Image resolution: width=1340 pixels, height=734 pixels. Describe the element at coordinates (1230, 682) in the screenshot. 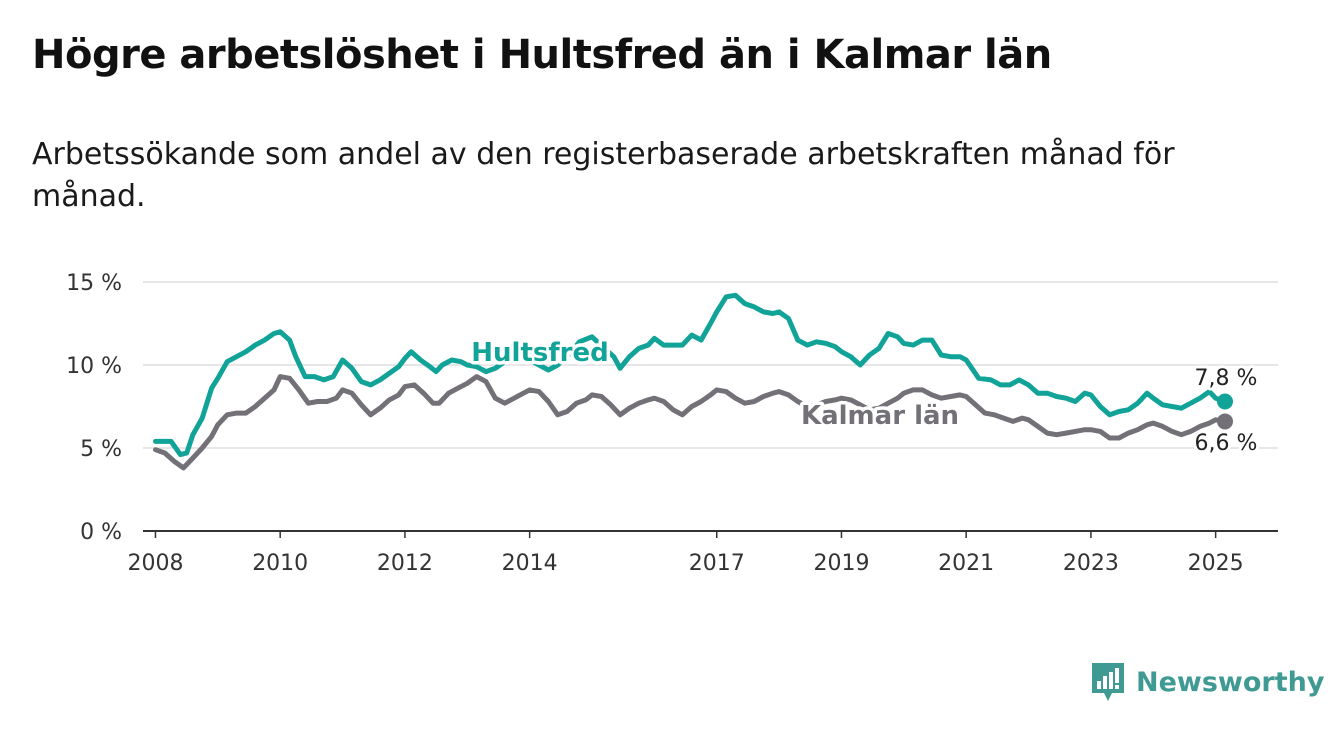

I see `brand-name: Newsworthy` at that location.